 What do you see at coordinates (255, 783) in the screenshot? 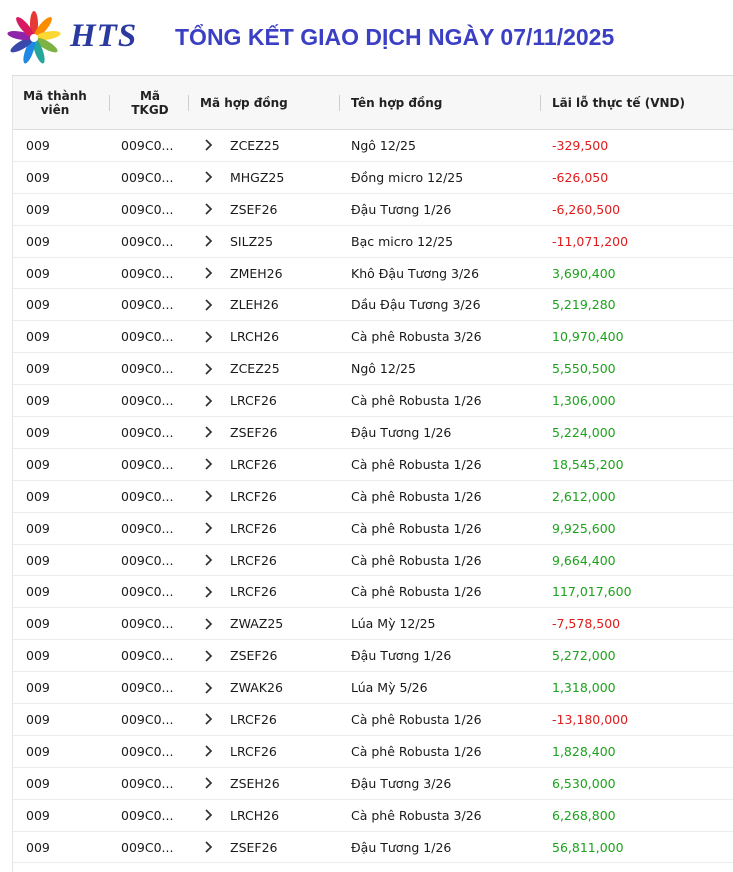
I see `contract-code: ZSEH26` at bounding box center [255, 783].